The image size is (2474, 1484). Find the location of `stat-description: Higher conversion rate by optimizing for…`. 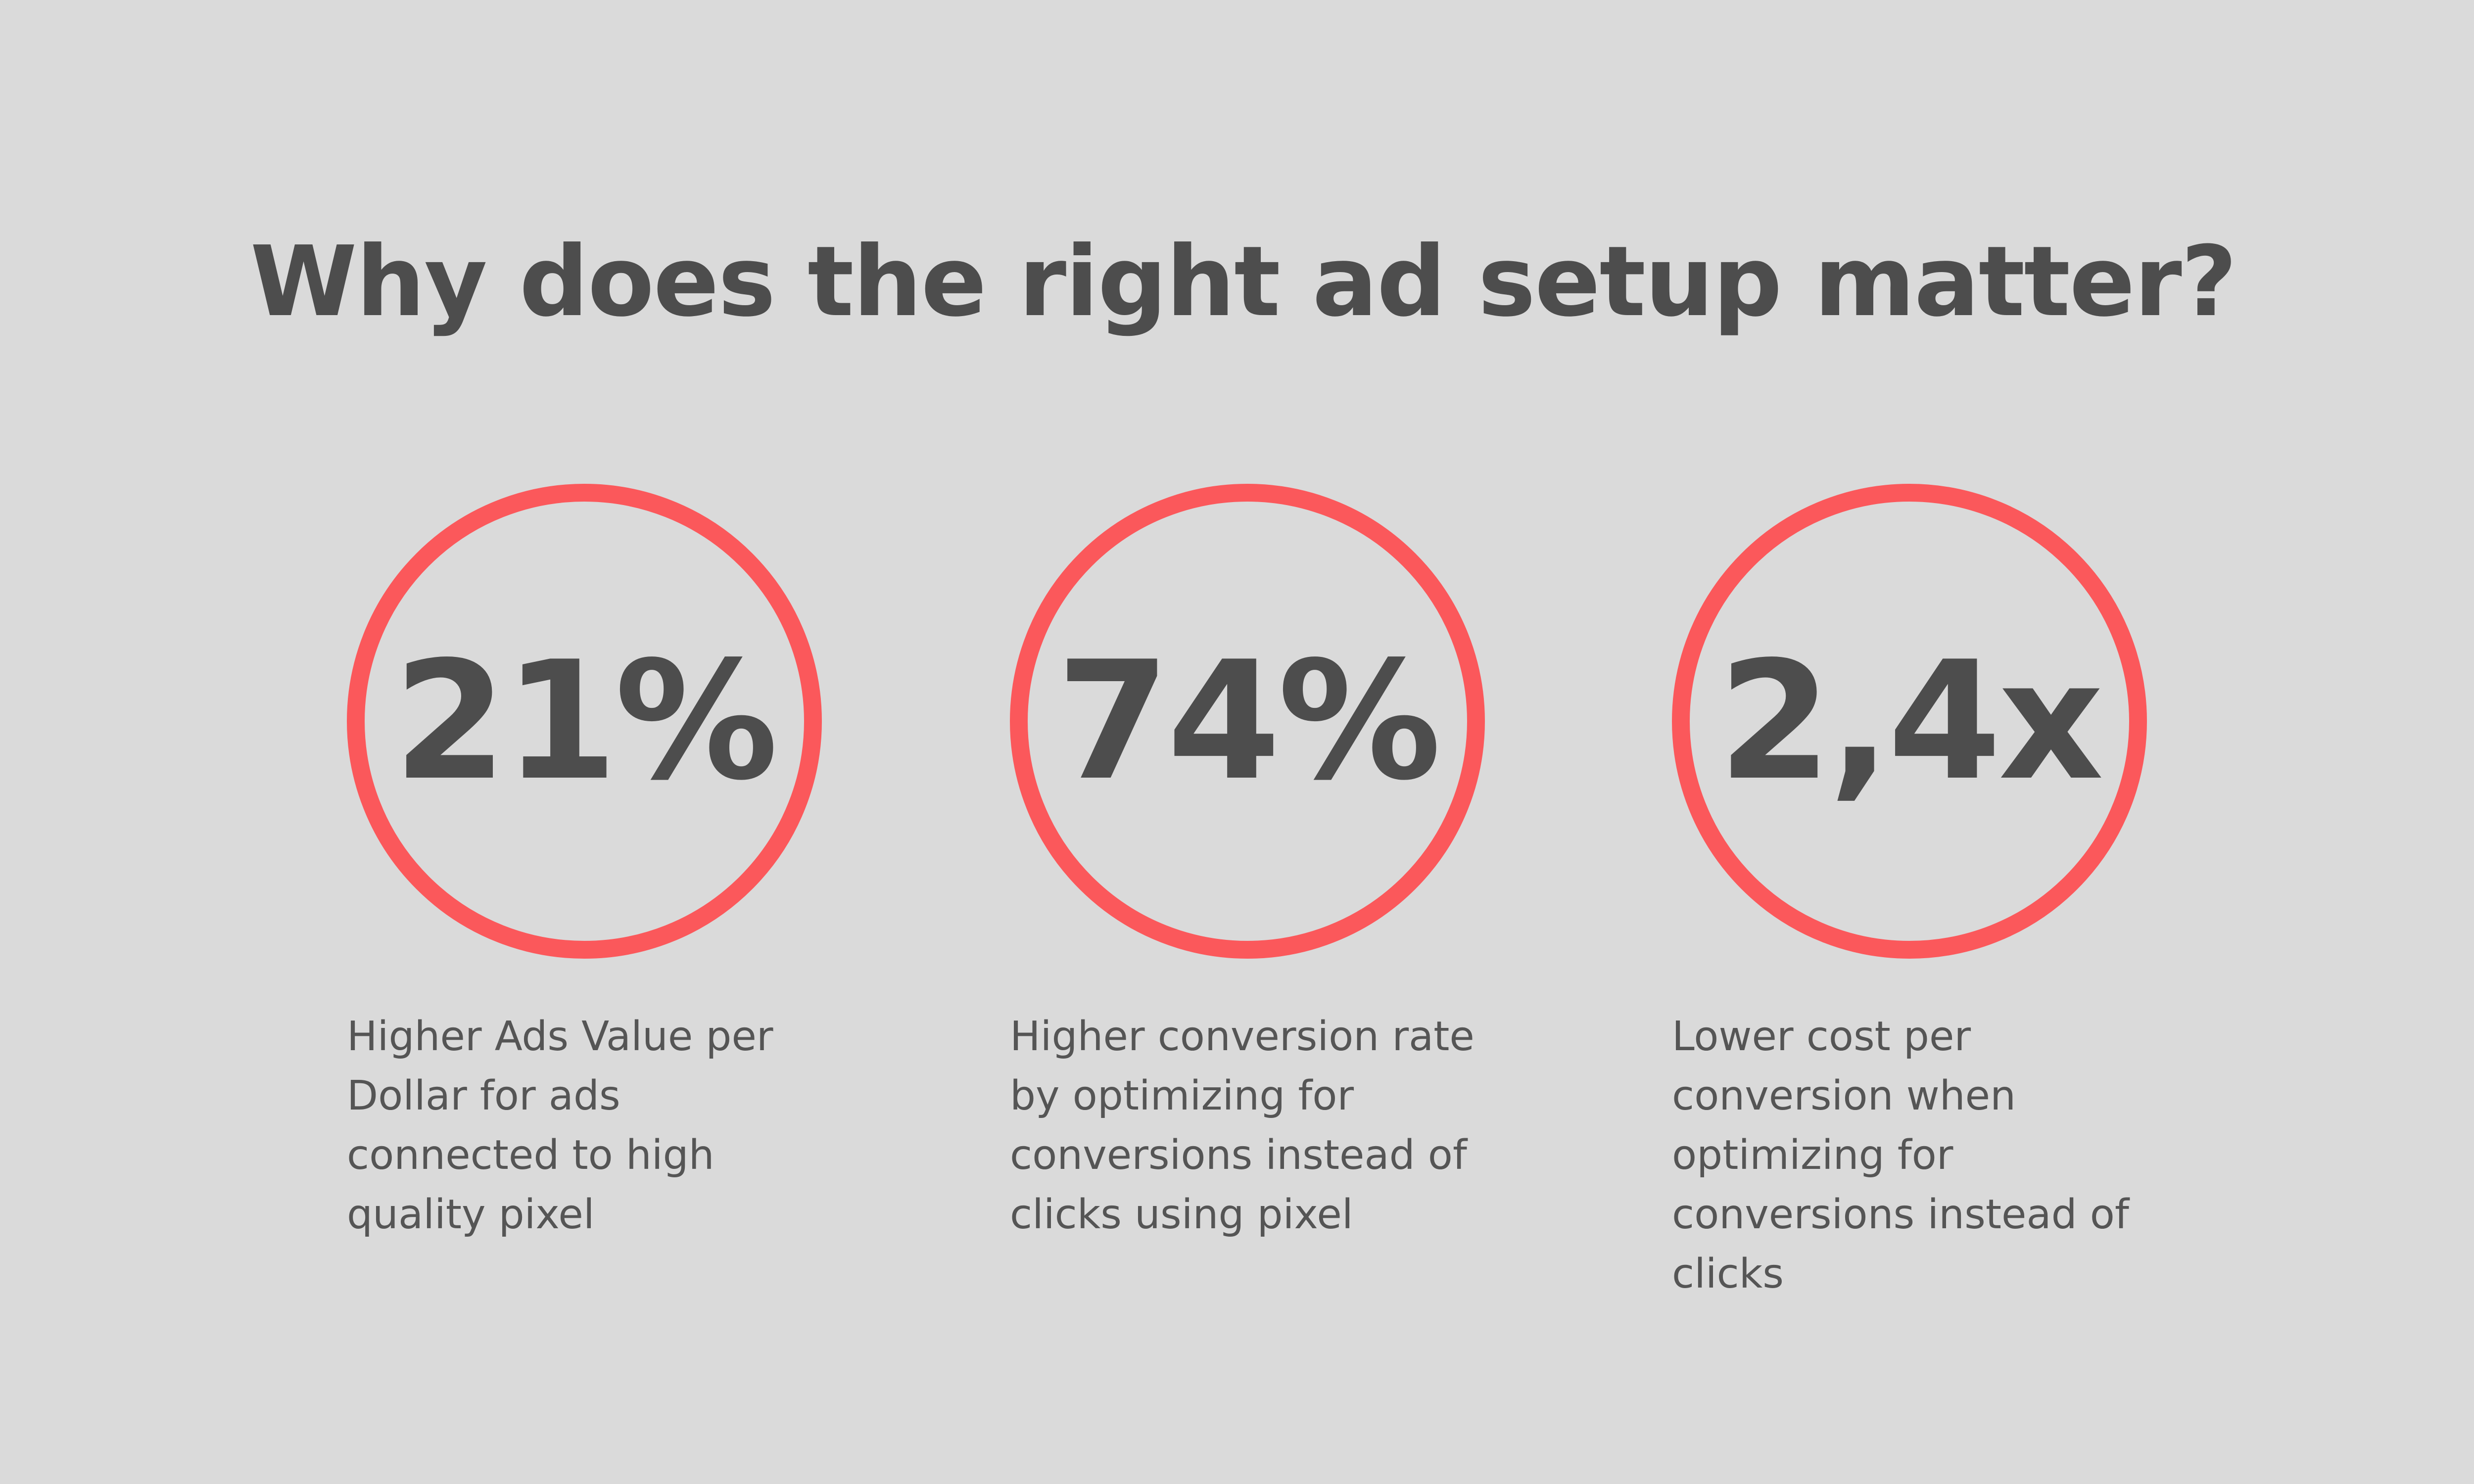

stat-description: Higher conversion rate by optimizing for… is located at coordinates (1242, 1125).